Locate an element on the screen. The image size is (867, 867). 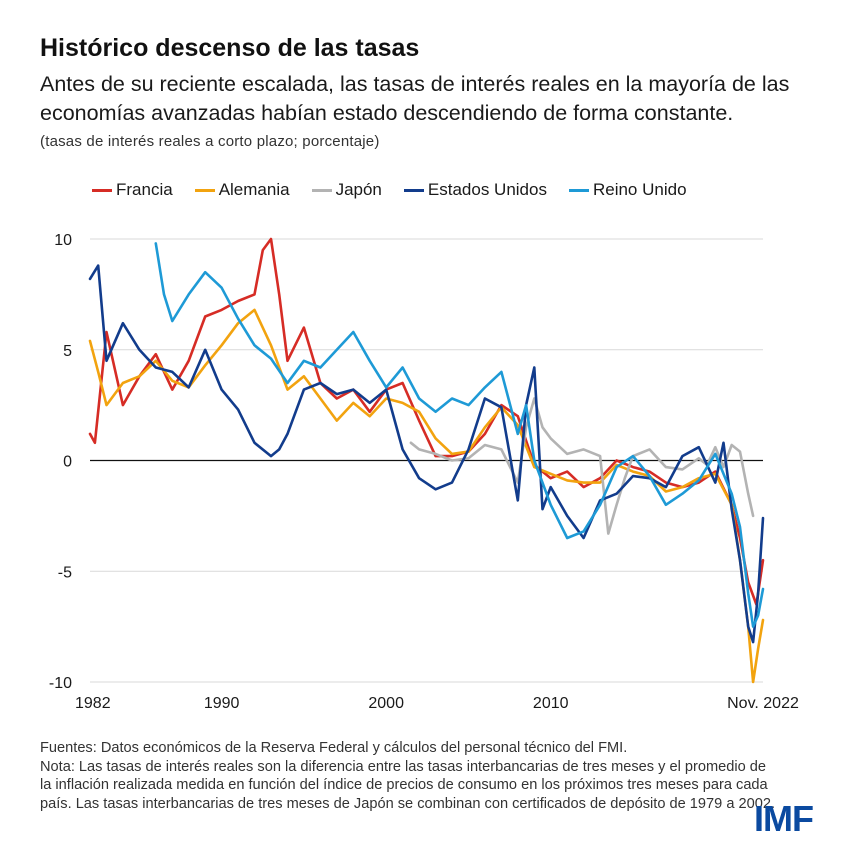
x-tick-label: 1990 is located at coordinates (222, 703).